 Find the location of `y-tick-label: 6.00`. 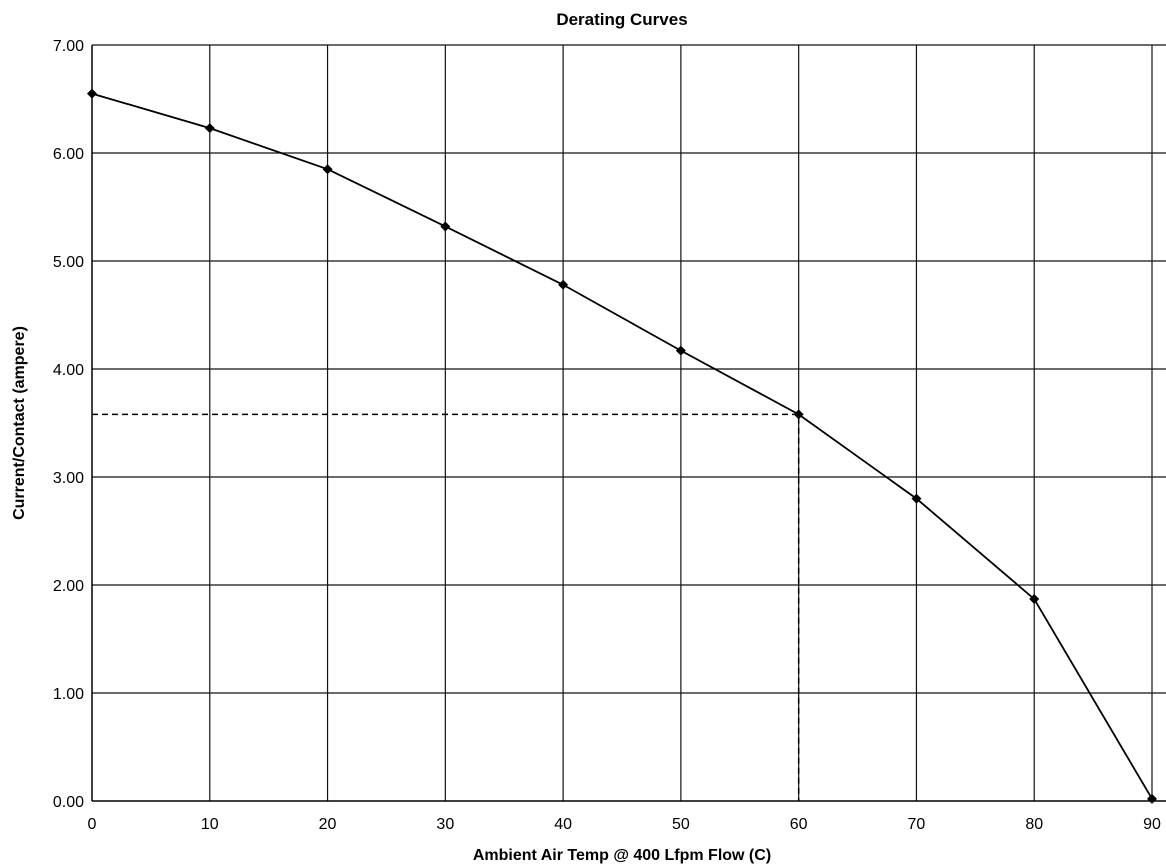

y-tick-label: 6.00 is located at coordinates (68, 154).